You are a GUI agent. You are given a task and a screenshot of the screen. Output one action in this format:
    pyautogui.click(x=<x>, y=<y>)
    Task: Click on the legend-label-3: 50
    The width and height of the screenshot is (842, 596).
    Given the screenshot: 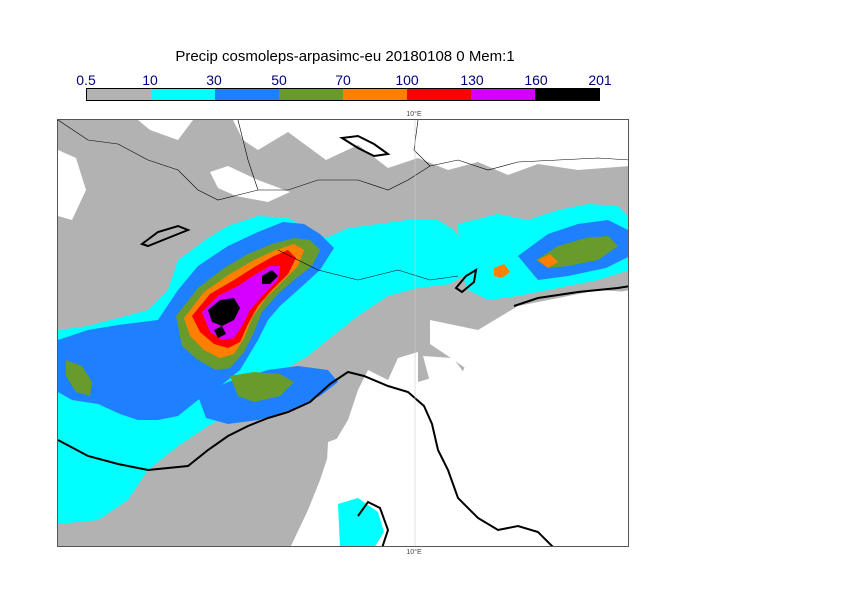 What is the action you would take?
    pyautogui.click(x=279, y=80)
    